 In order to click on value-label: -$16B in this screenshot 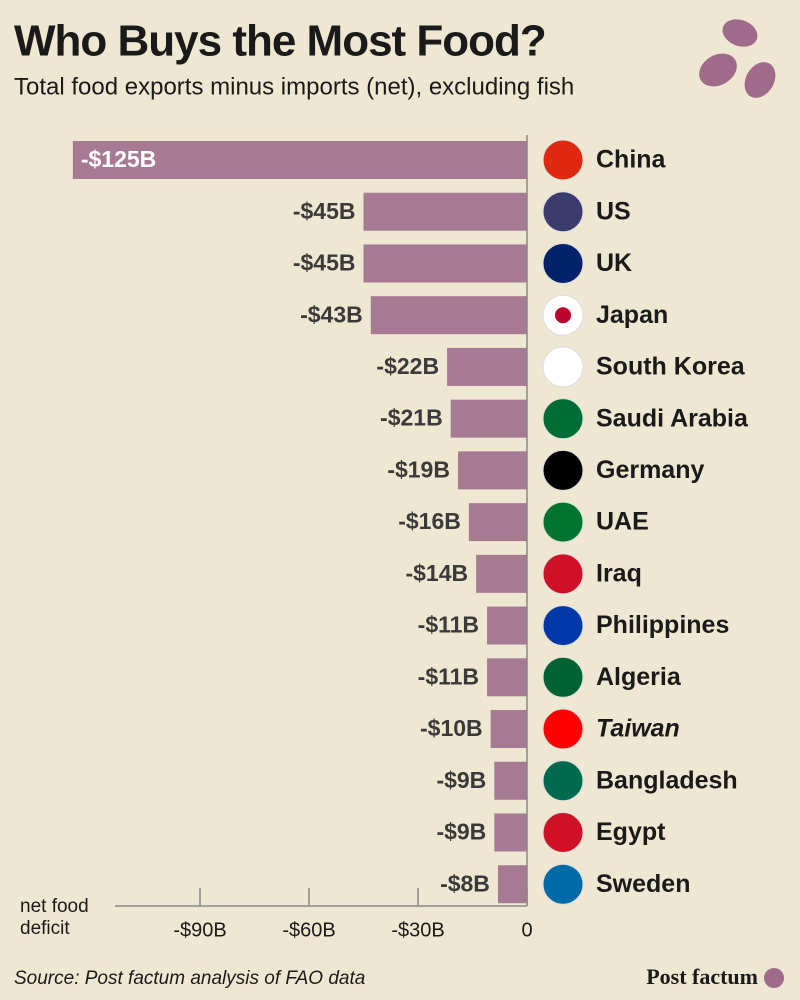, I will do `click(429, 521)`.